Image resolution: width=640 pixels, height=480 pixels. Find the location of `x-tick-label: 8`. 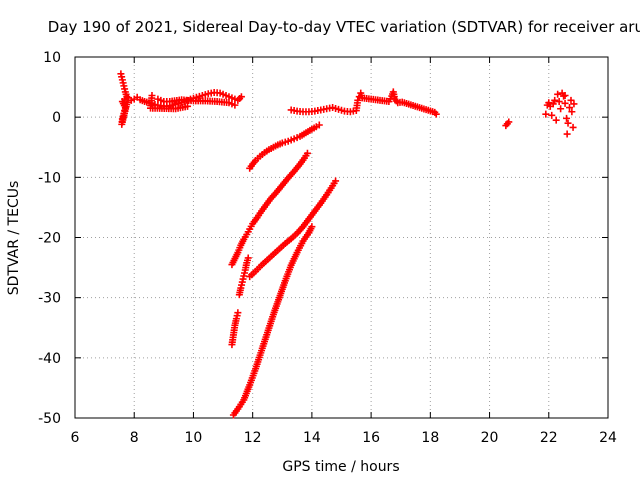

x-tick-label: 8 is located at coordinates (134, 438).